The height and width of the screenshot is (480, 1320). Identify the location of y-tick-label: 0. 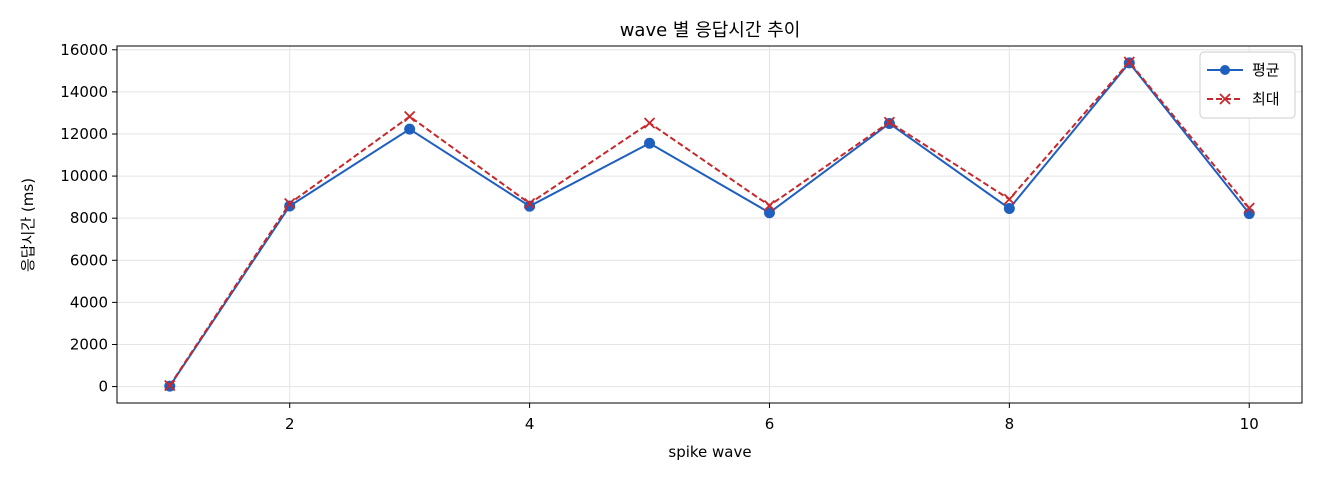
(103, 387).